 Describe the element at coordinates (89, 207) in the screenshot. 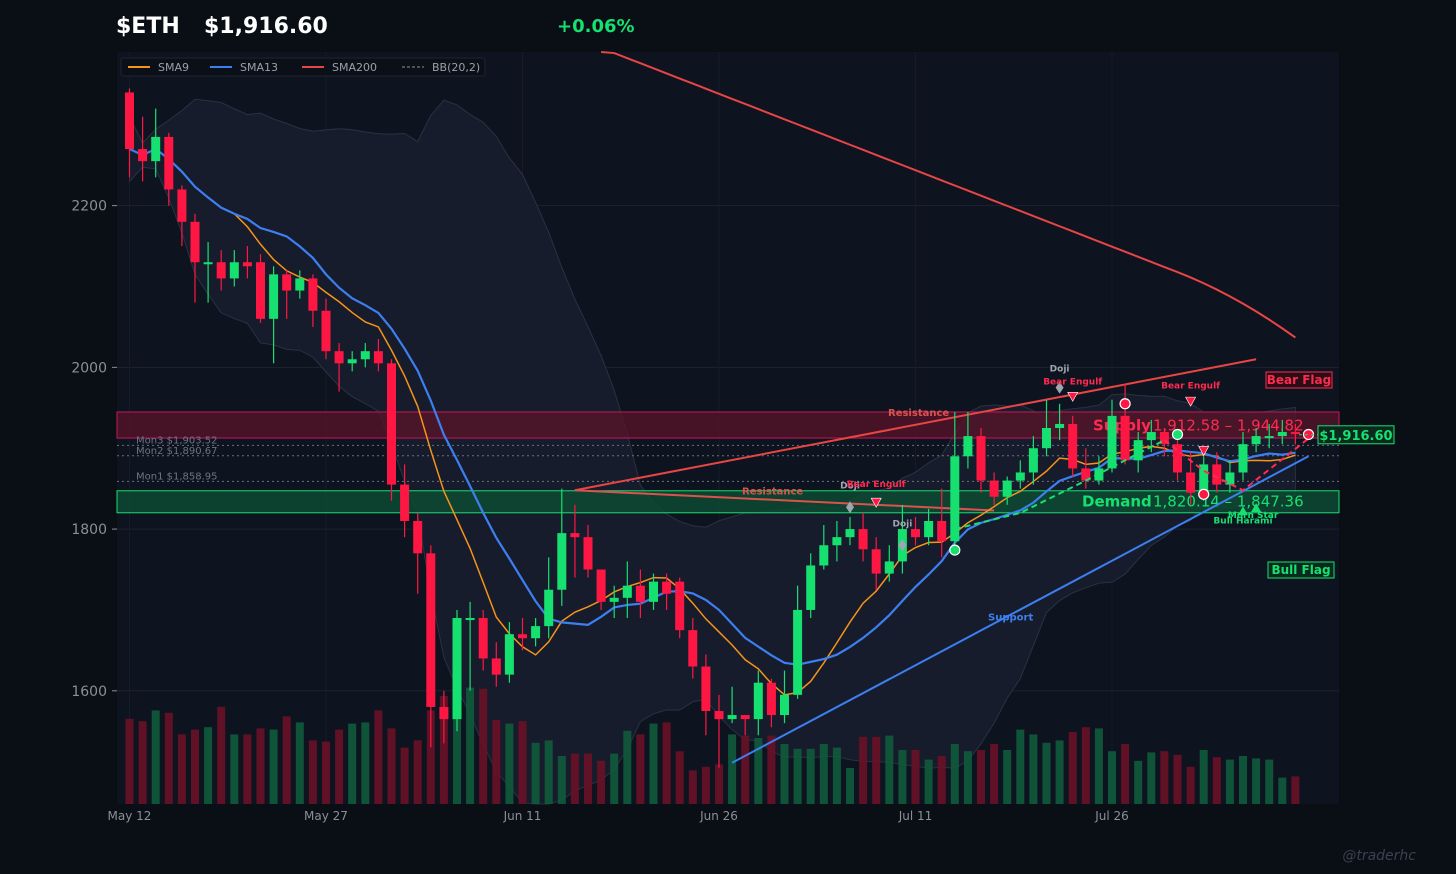

I see `y-tick-label: 2200` at that location.